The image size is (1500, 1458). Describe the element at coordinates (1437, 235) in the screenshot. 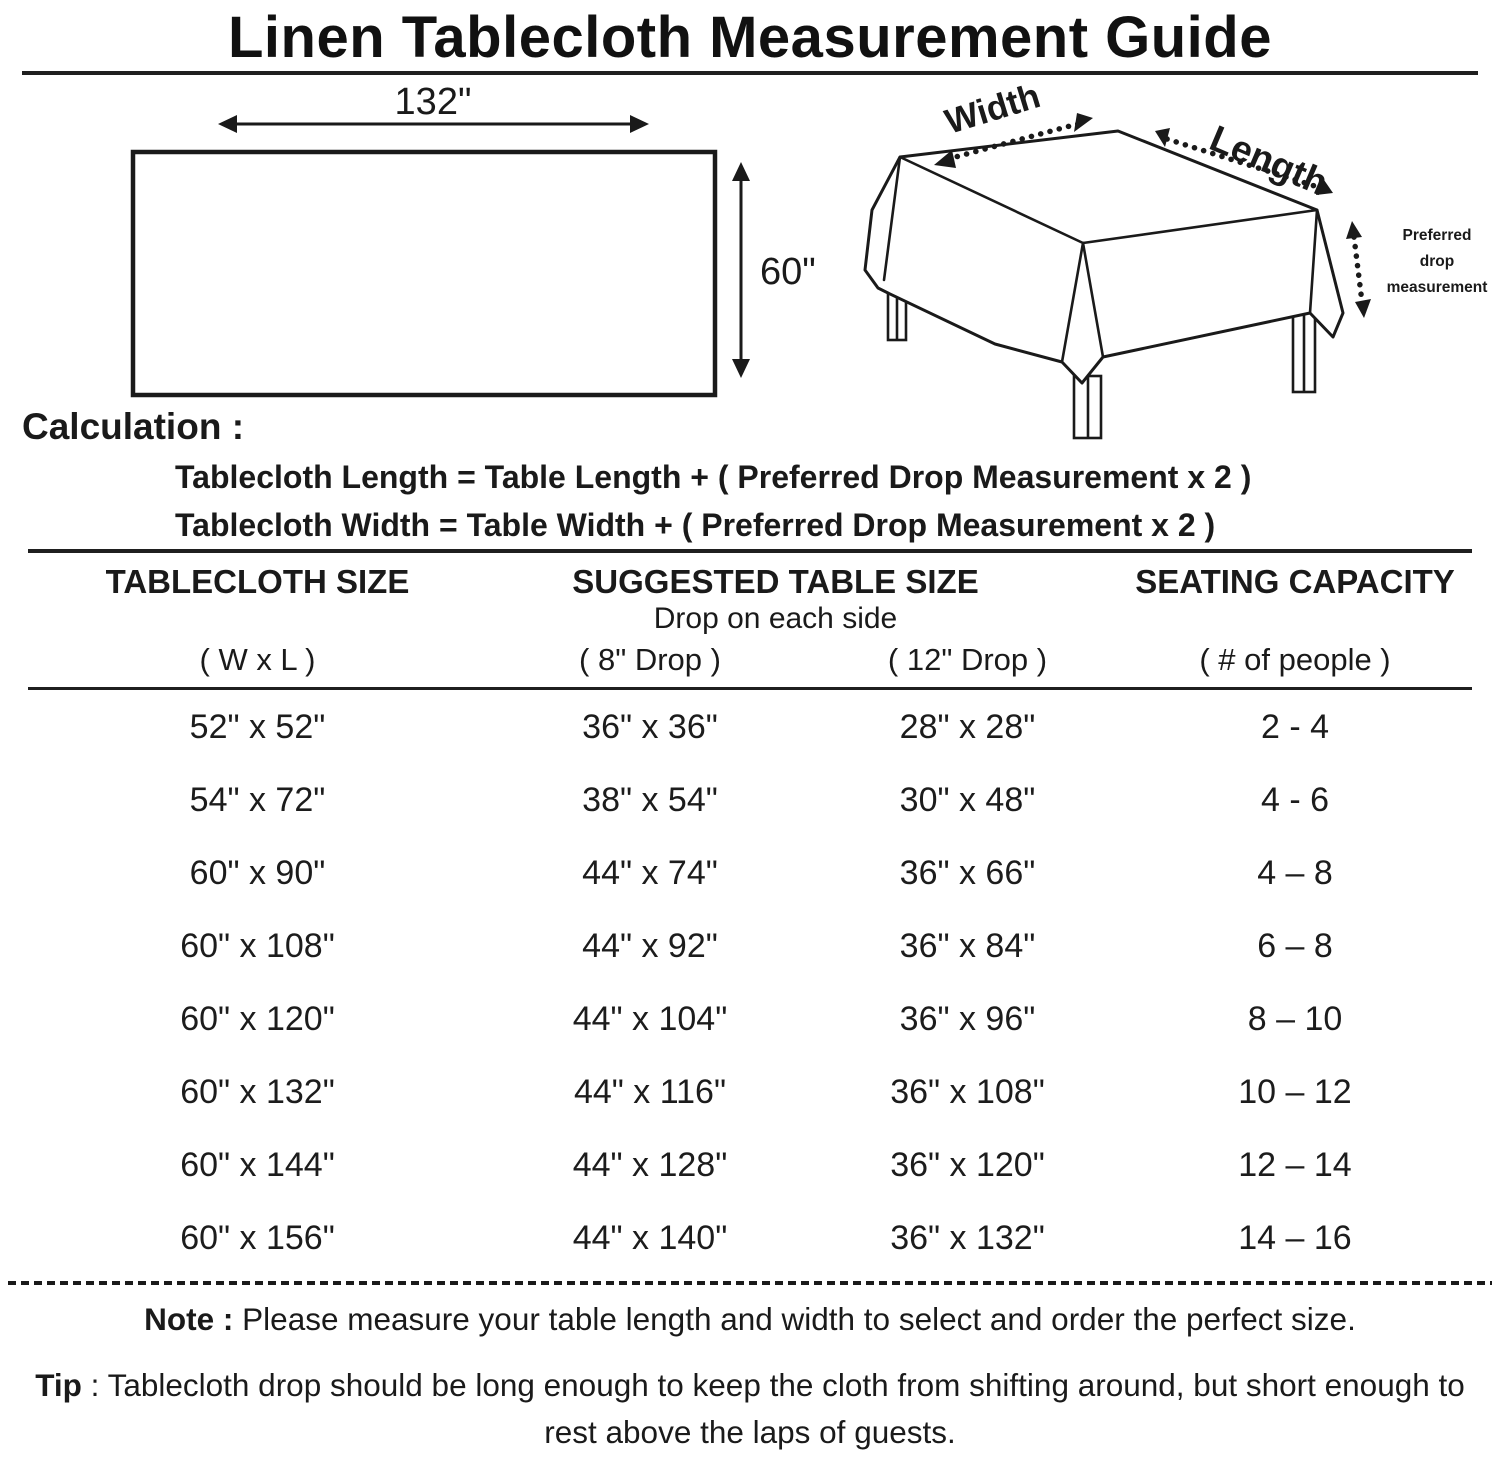

I see `drop-note-line1: Preferred` at that location.